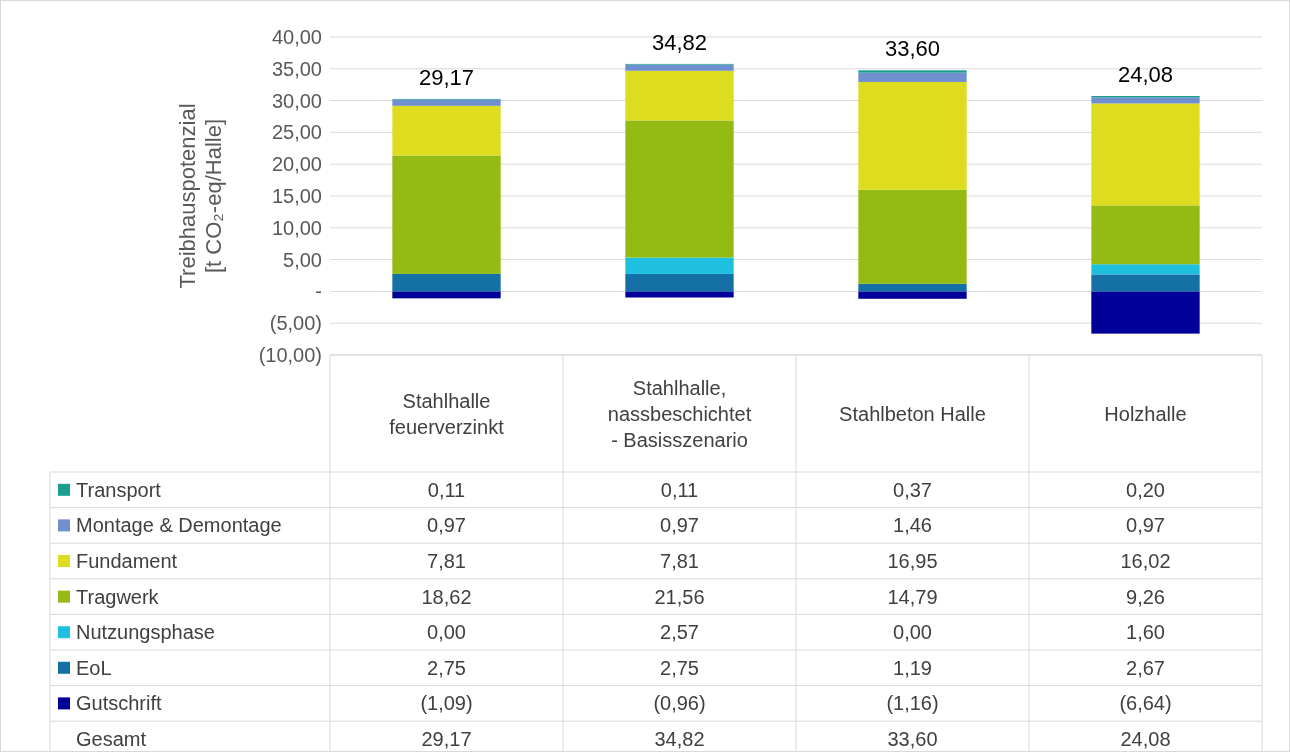  I want to click on data-label: 0,20, so click(1145, 489).